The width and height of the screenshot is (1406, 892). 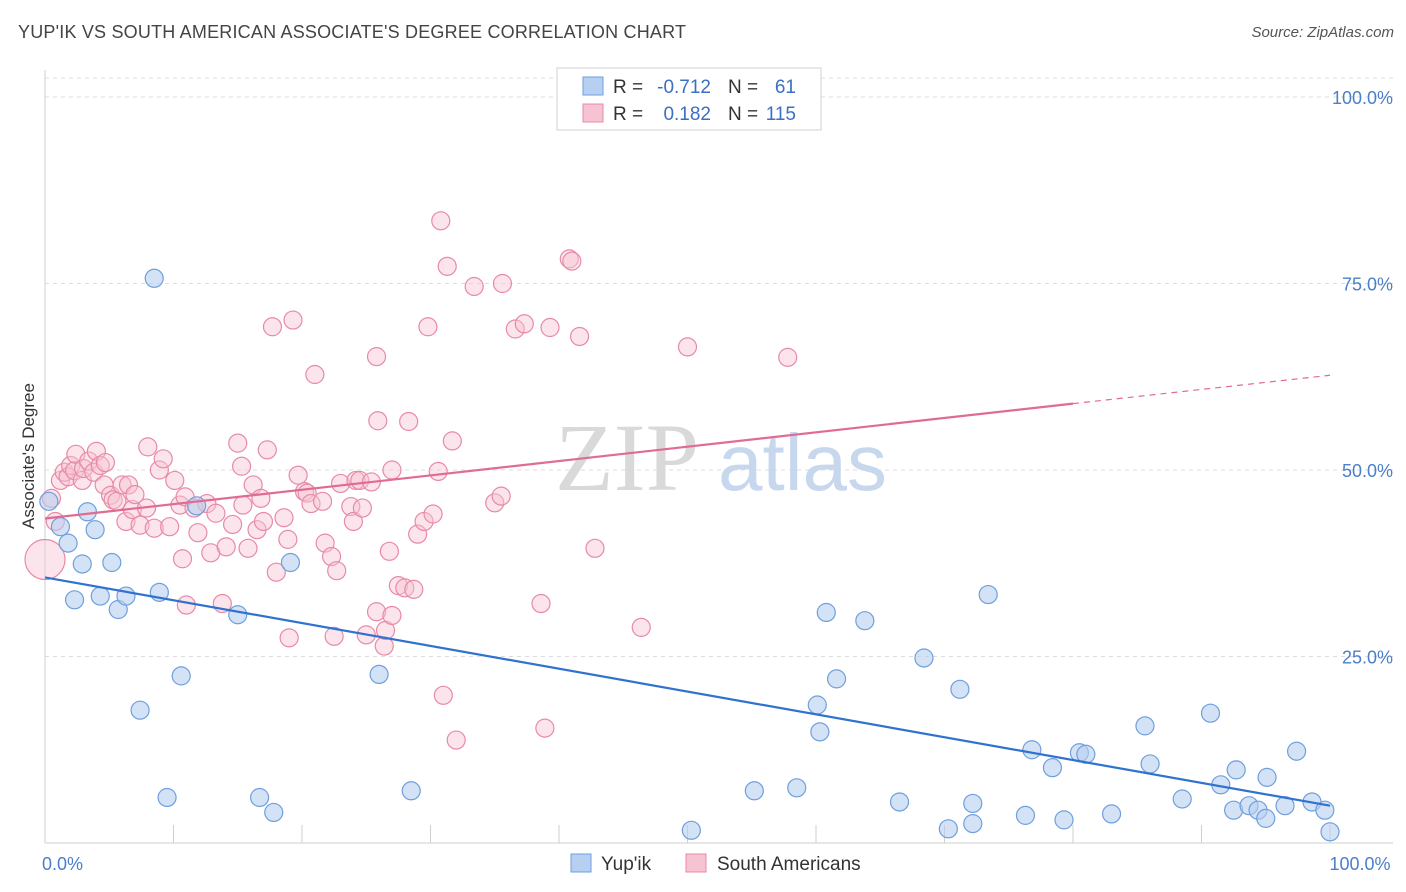 What do you see at coordinates (1367, 471) in the screenshot?
I see `y-tick-label-2: 50.0%` at bounding box center [1367, 471].